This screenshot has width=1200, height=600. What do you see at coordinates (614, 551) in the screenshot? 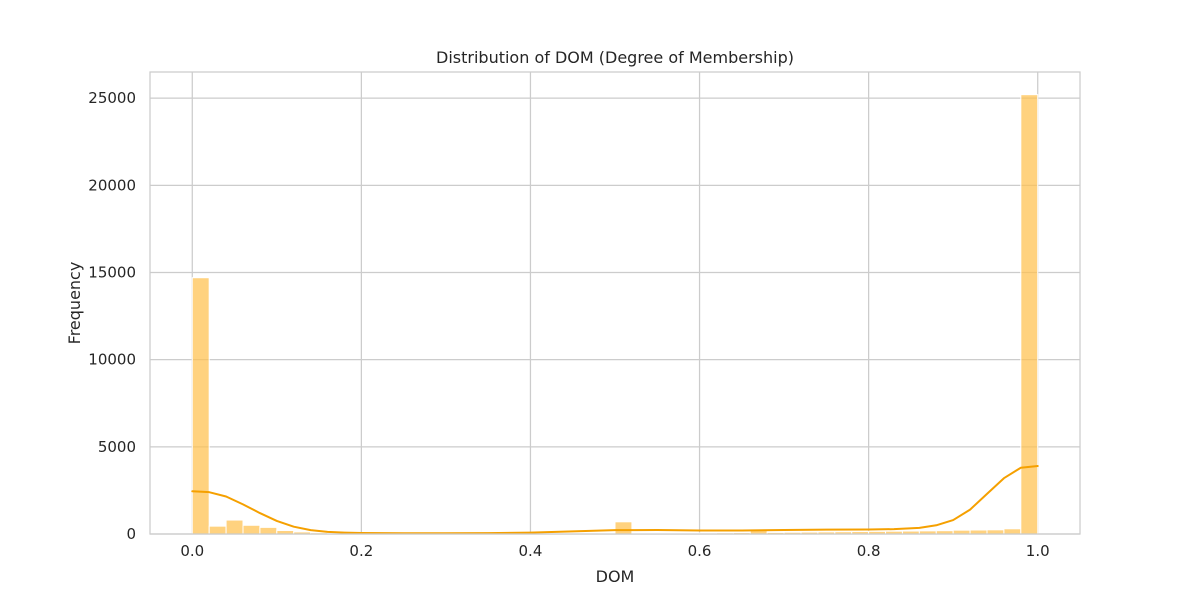
I see `x-tick-labels: 0.0 0.2 0.4 0.6 0.8 1.0` at bounding box center [614, 551].